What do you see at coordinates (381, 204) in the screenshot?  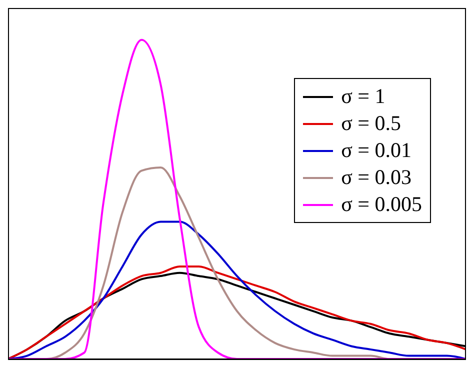 I see `legend-label: σ = 0.005` at bounding box center [381, 204].